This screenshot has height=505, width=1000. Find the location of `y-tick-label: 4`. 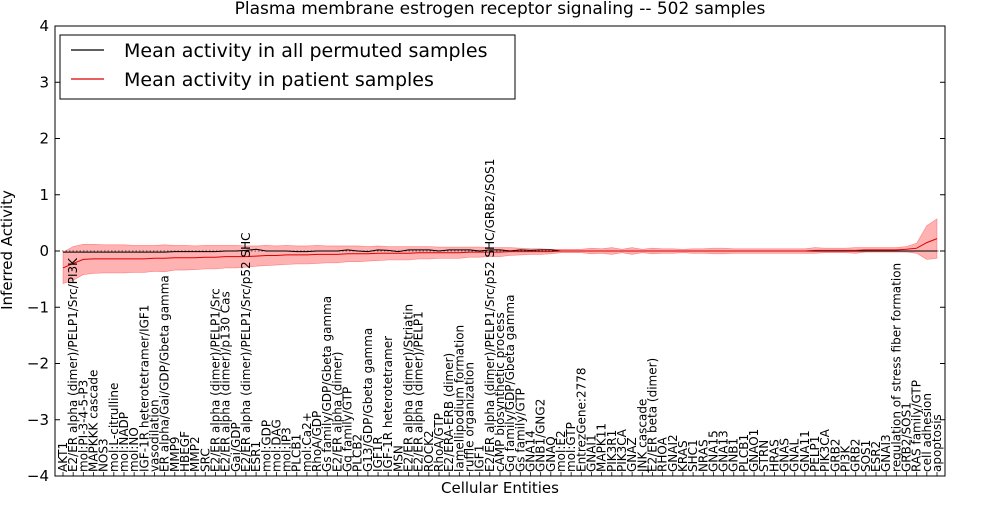

y-tick-label: 4 is located at coordinates (44, 26).